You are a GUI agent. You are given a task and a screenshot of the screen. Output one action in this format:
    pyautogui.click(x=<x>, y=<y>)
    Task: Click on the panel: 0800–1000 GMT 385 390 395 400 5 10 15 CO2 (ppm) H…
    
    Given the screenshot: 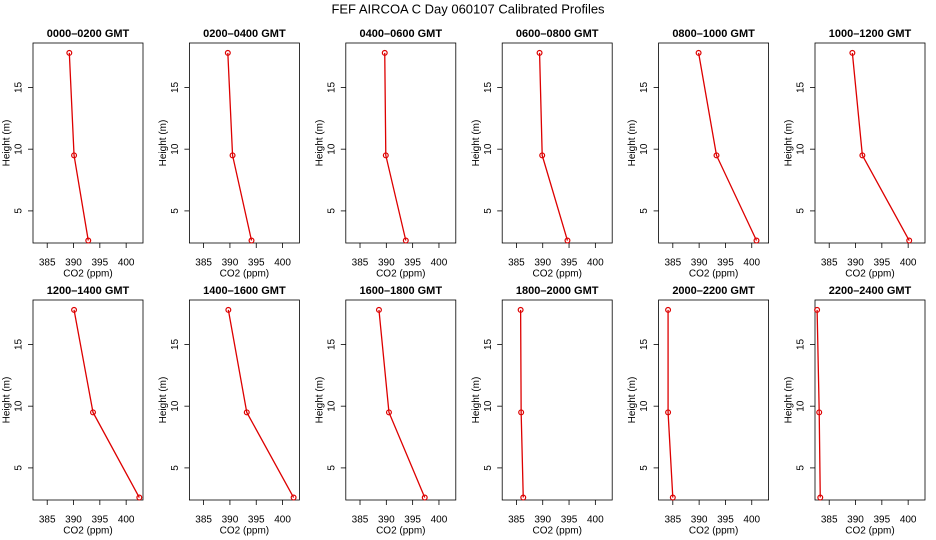 What is the action you would take?
    pyautogui.click(x=698, y=154)
    